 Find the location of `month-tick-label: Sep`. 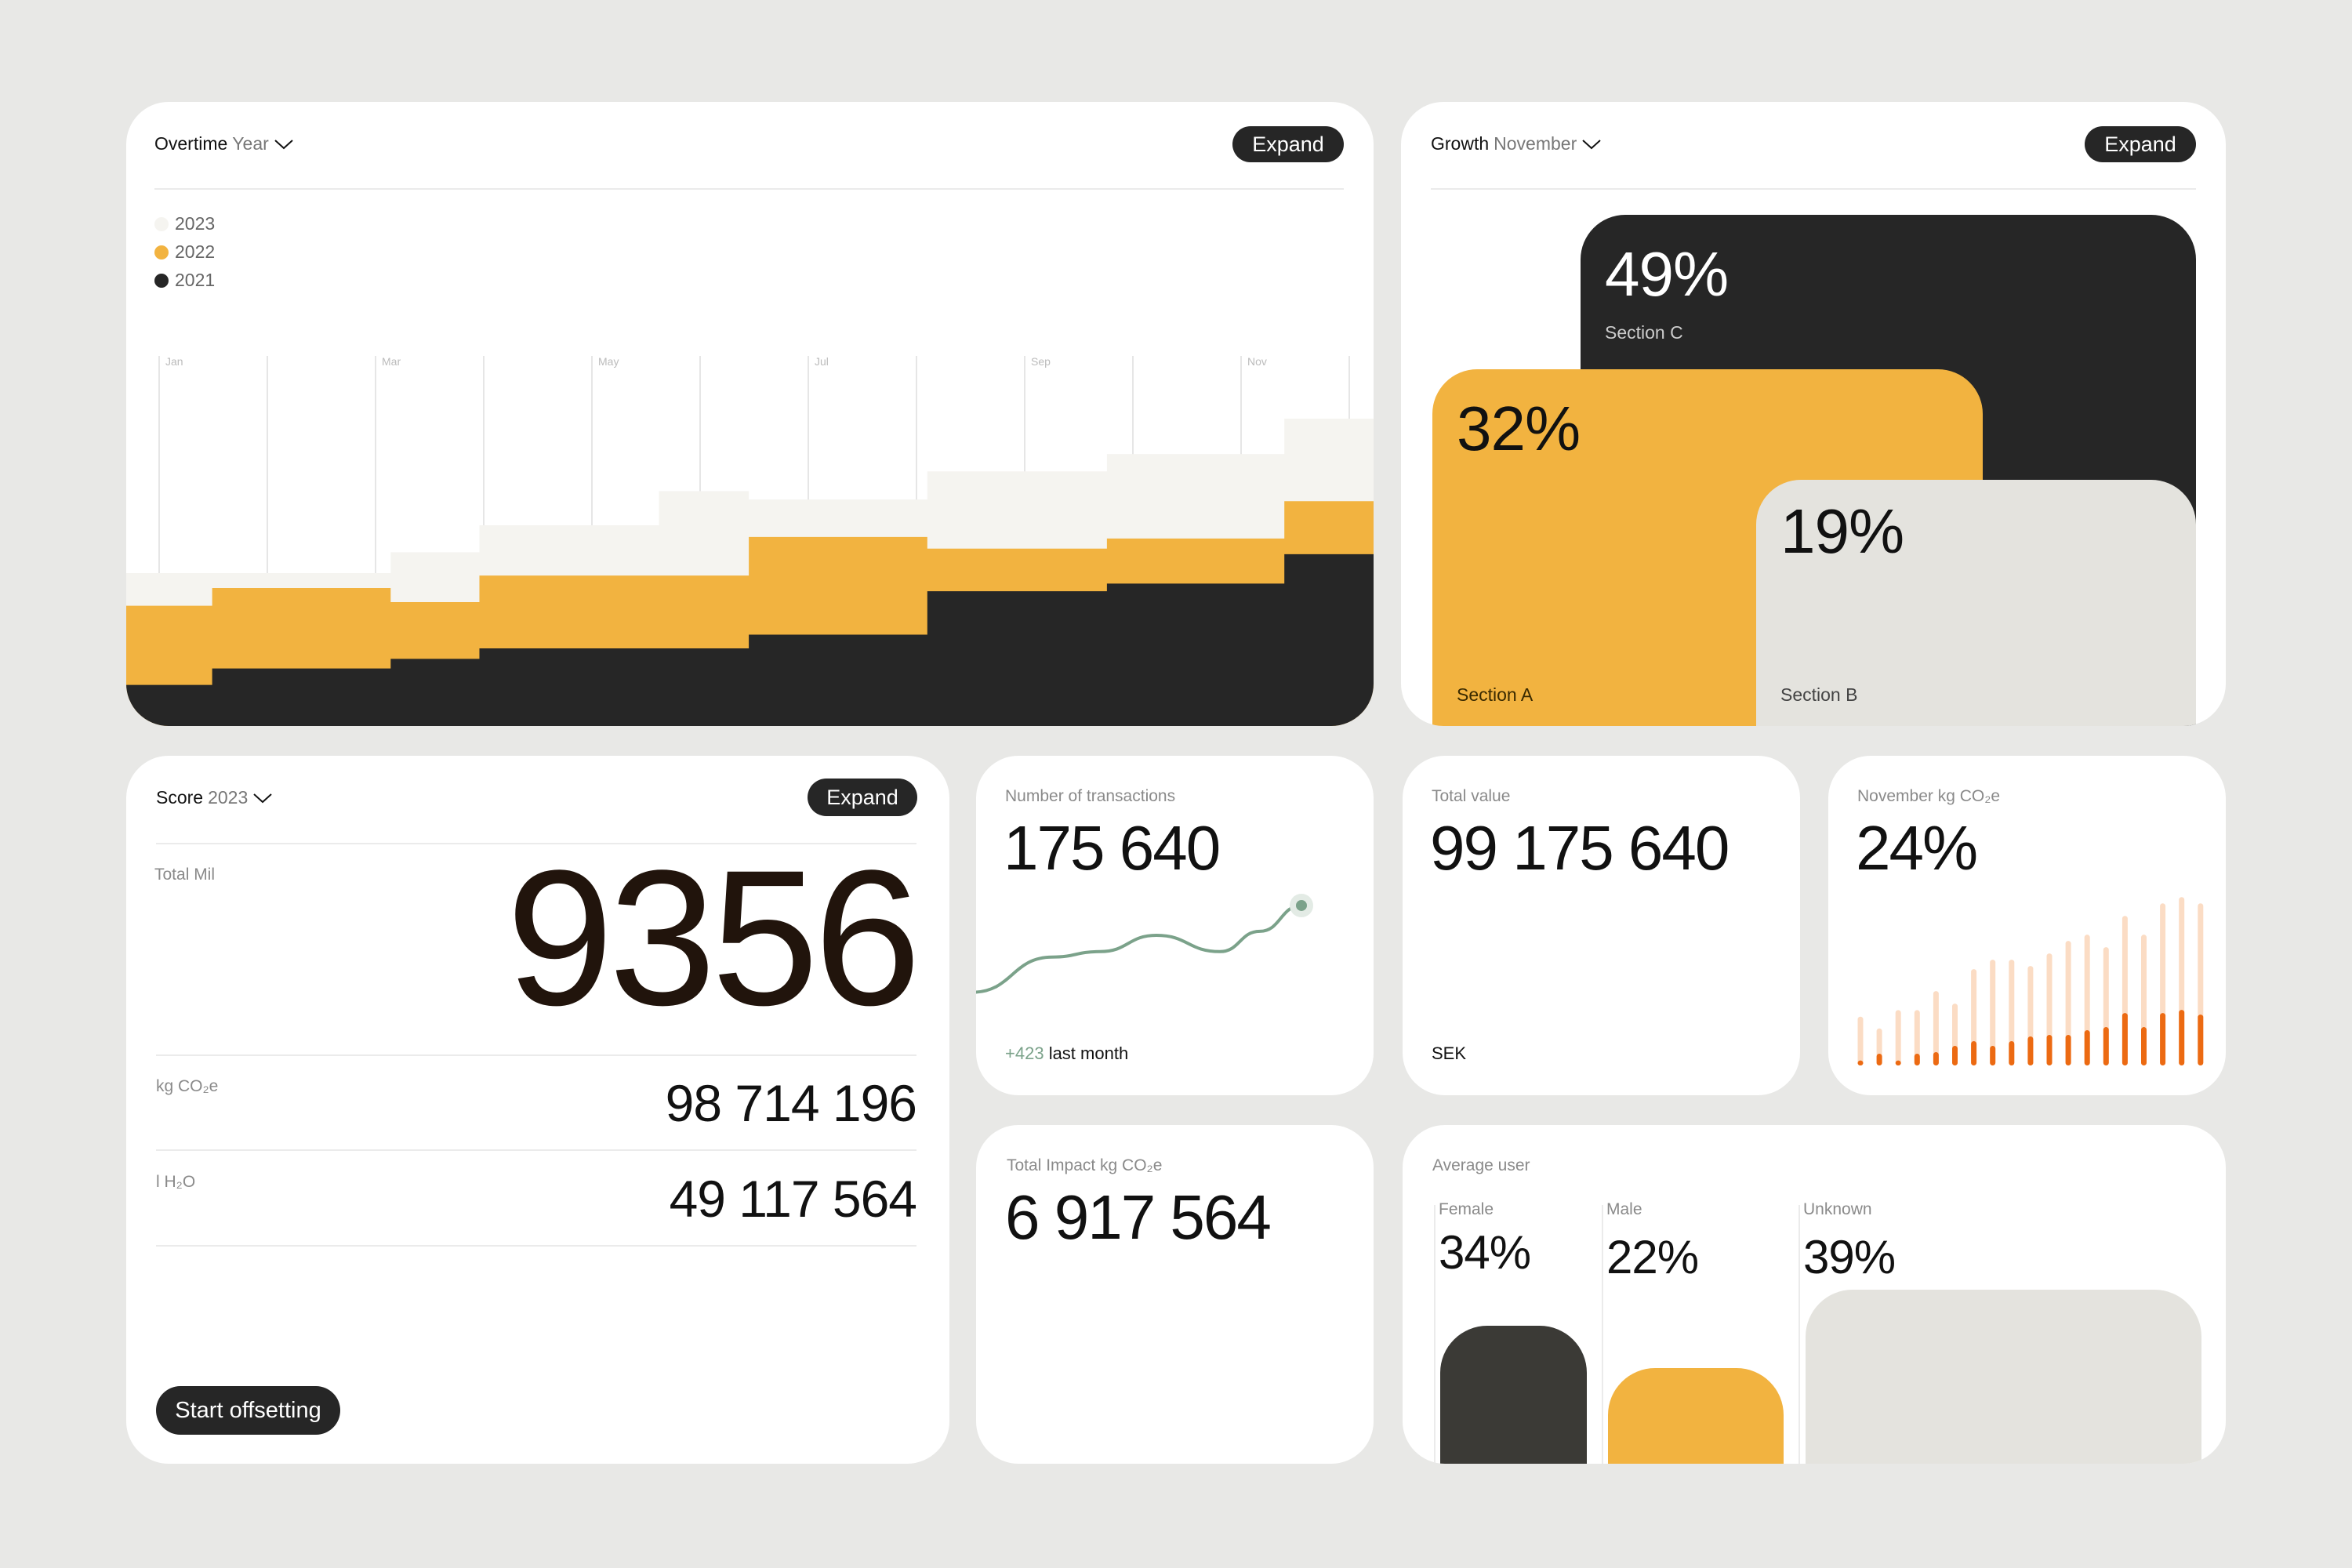

month-tick-label: Sep is located at coordinates (1041, 361).